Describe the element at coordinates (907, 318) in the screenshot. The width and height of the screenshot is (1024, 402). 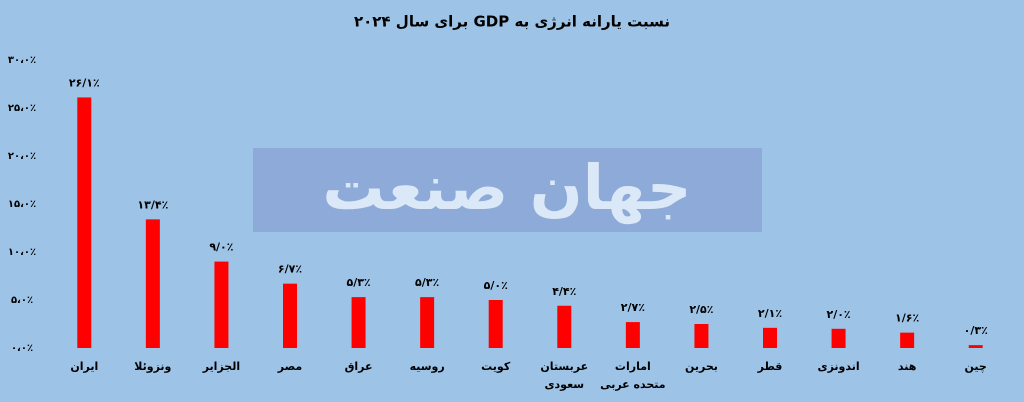
I see `value-label: ۱/۶٪` at that location.